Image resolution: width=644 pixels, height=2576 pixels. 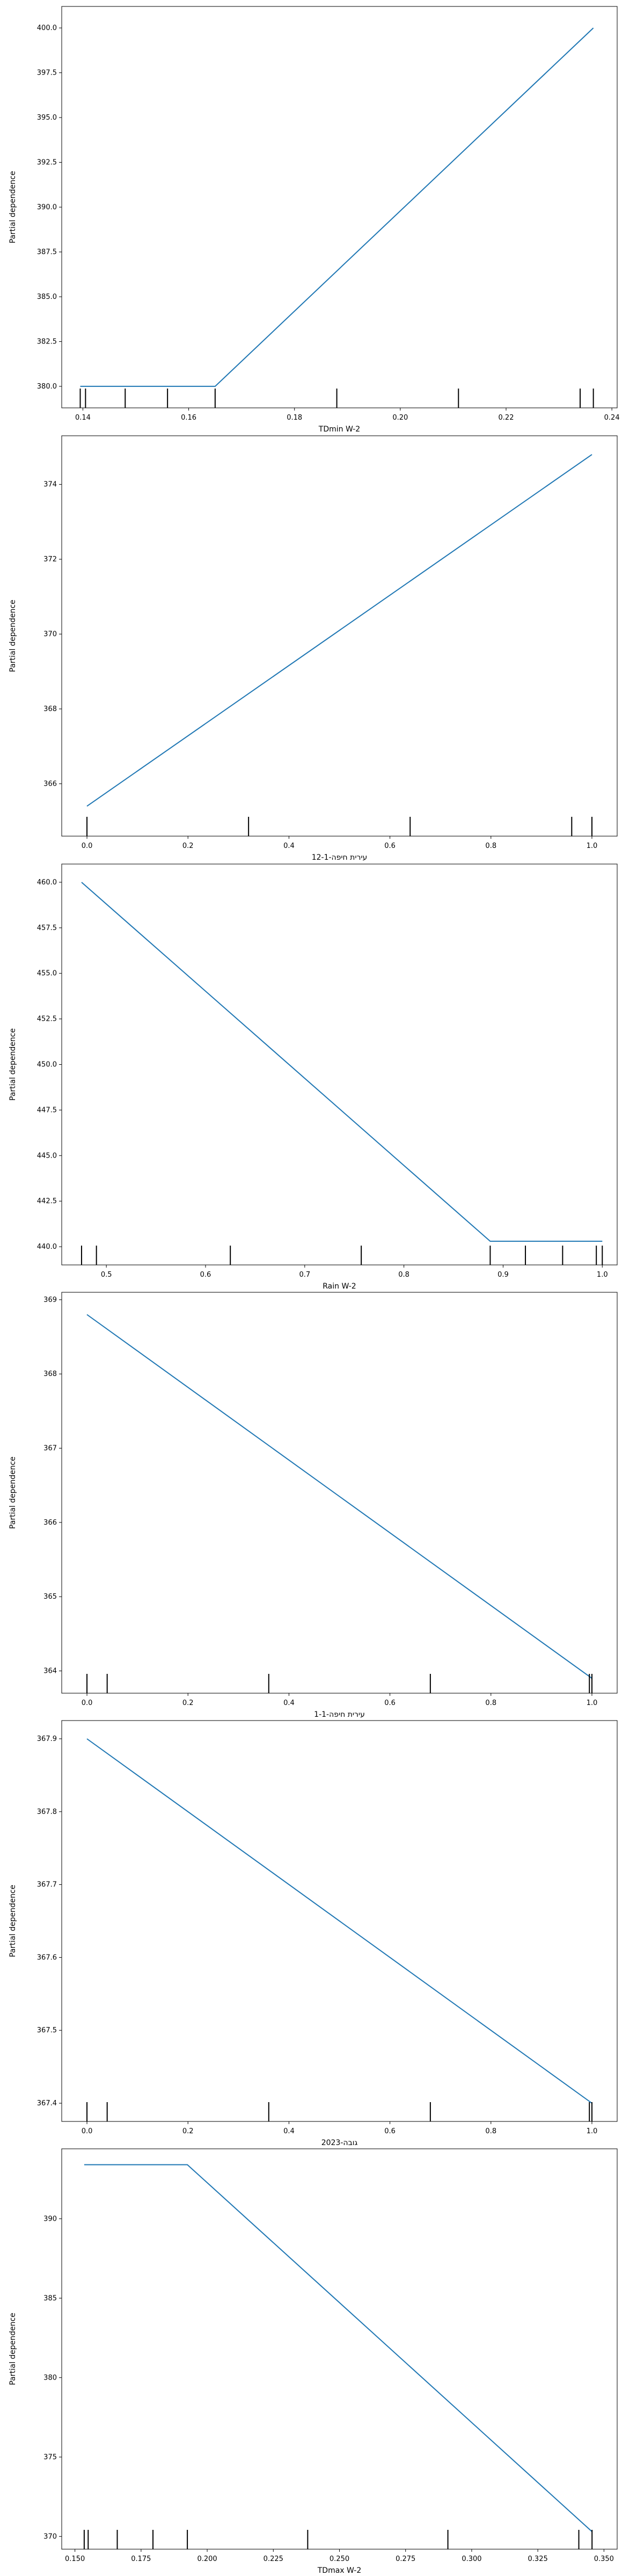 I want to click on x-tick-label: 0.9, so click(x=503, y=1275).